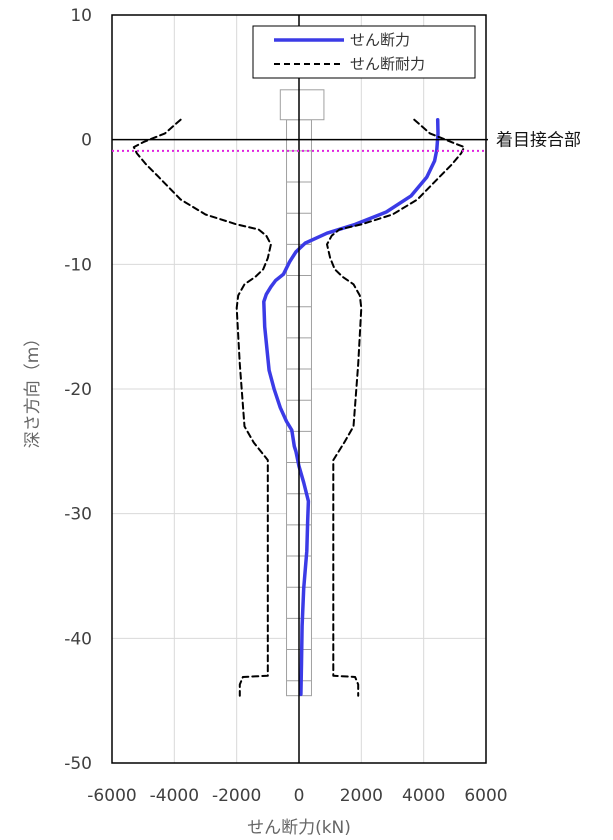 The image size is (613, 840). Describe the element at coordinates (111, 796) in the screenshot. I see `x-tick-label: -6000` at that location.